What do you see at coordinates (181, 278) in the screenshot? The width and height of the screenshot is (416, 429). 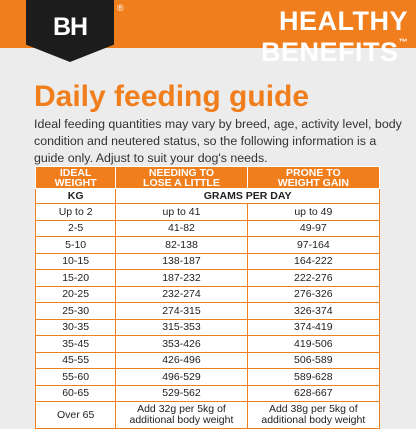 I see `lose-cell: 187-232` at bounding box center [181, 278].